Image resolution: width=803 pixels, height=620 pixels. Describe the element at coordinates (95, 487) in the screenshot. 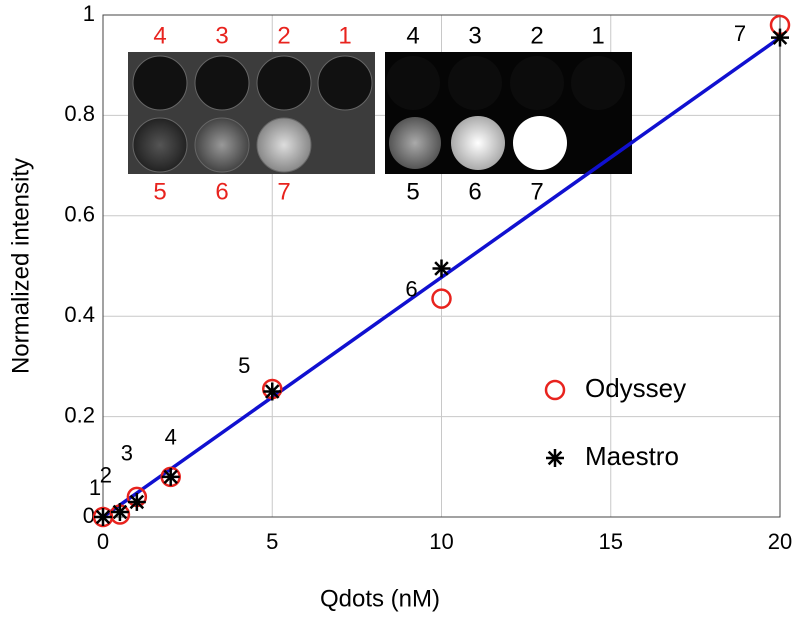

I see `point-label: 1` at that location.